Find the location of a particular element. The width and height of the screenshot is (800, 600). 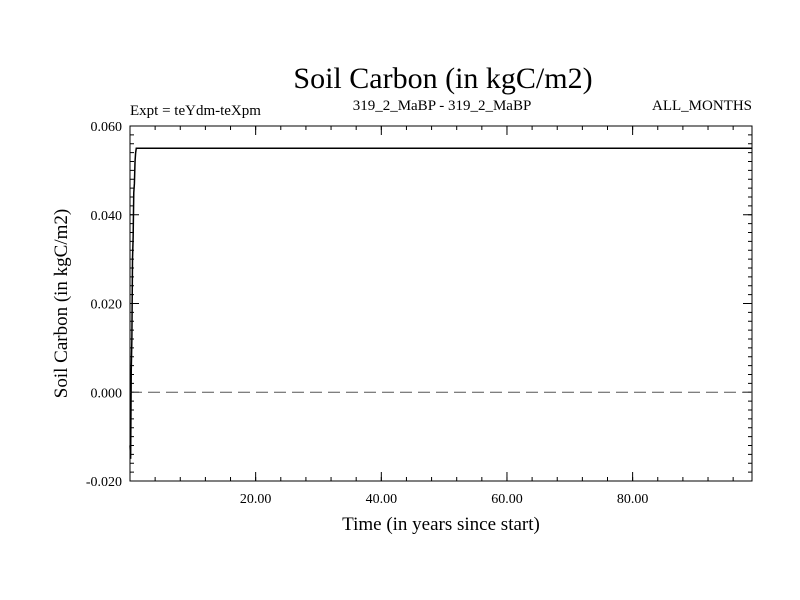

y-tick-label: 0.040 is located at coordinates (107, 216).